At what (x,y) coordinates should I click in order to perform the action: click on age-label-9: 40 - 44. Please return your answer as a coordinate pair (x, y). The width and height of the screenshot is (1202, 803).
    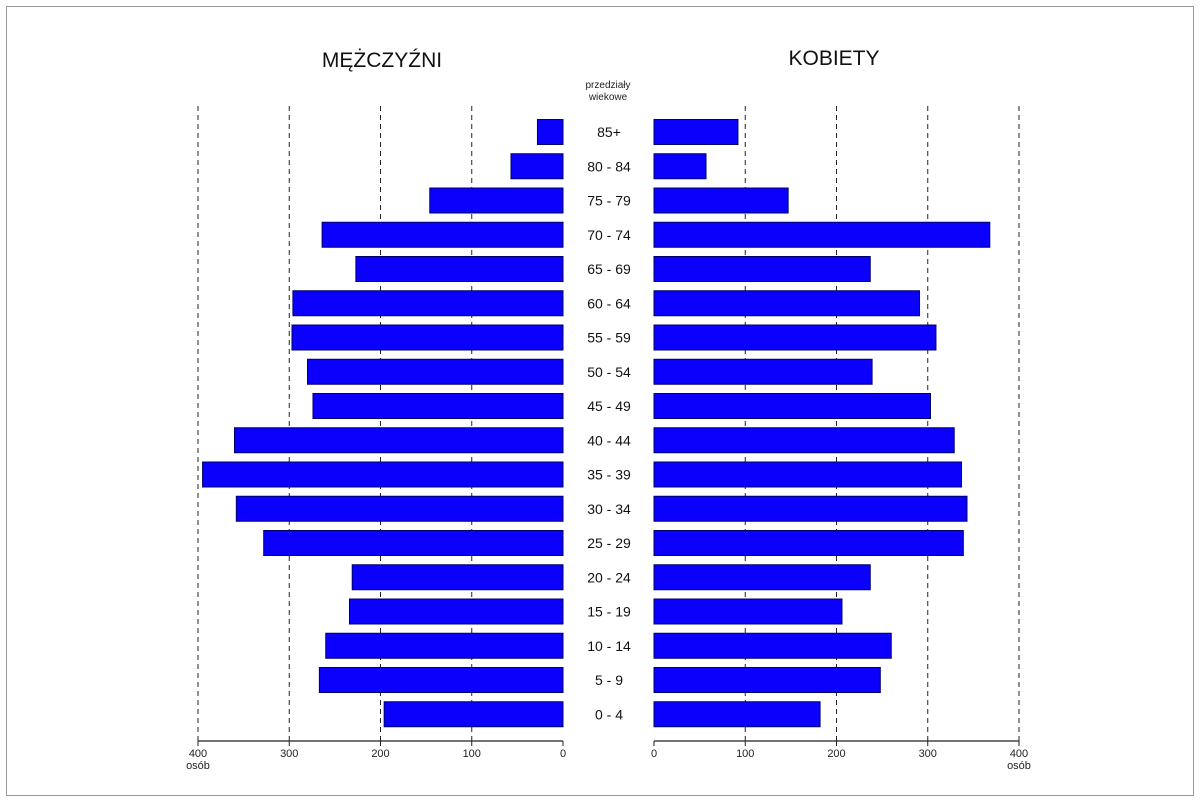
    Looking at the image, I should click on (609, 440).